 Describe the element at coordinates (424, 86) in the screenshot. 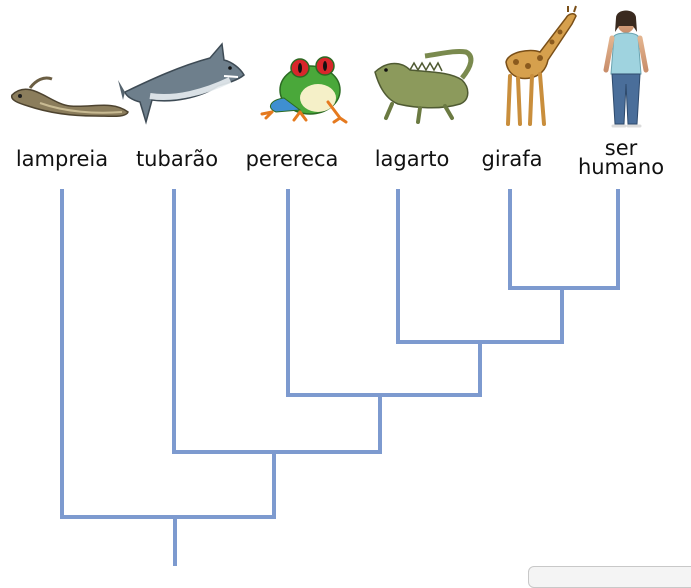

I see `iguana-icon` at that location.